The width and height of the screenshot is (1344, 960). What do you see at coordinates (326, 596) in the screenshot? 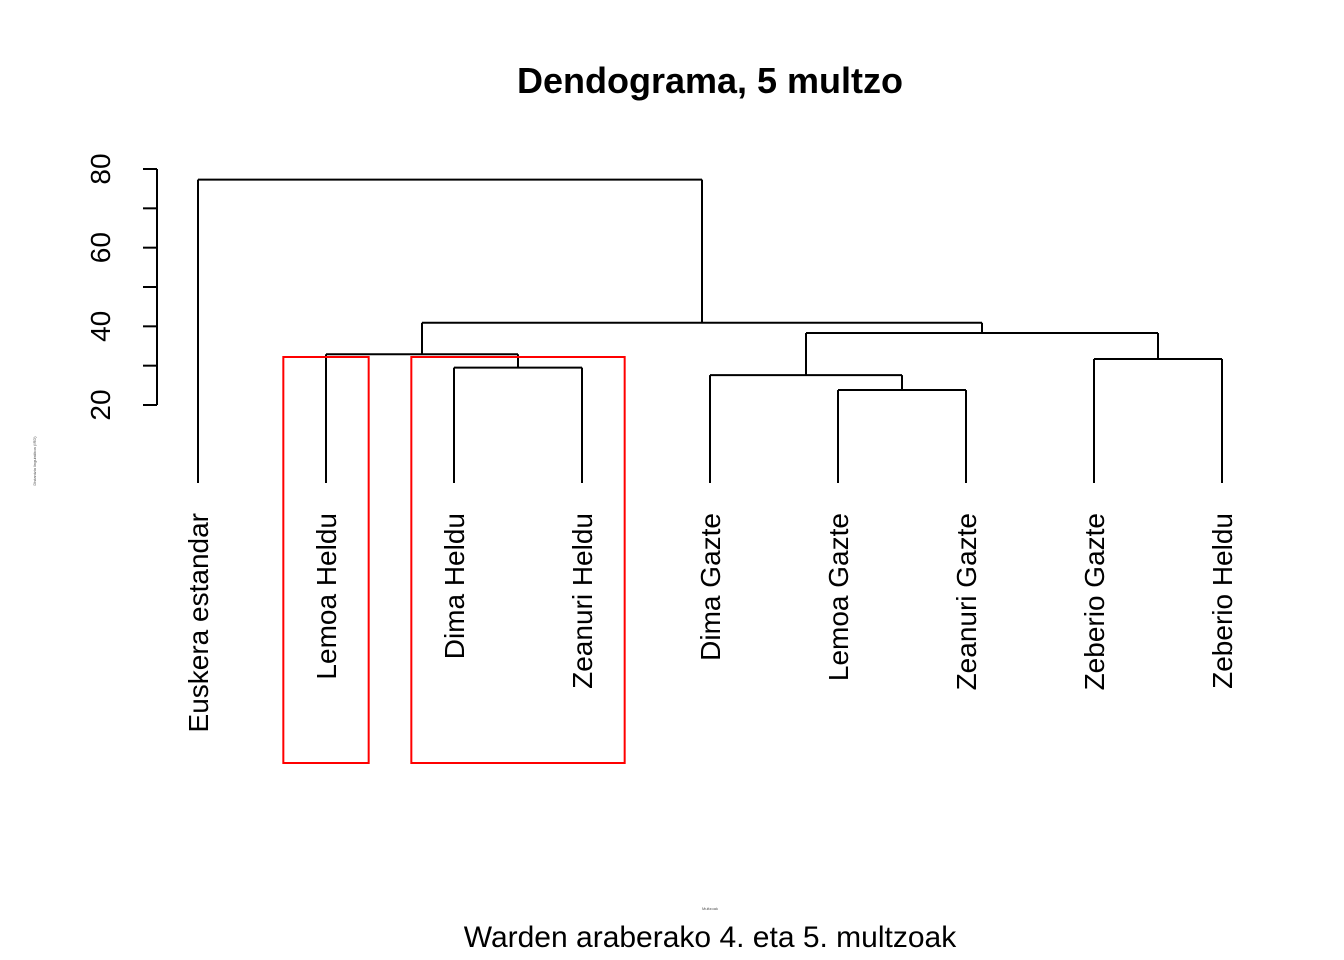
I see `leaf-label: Lemoa Heldu` at bounding box center [326, 596].